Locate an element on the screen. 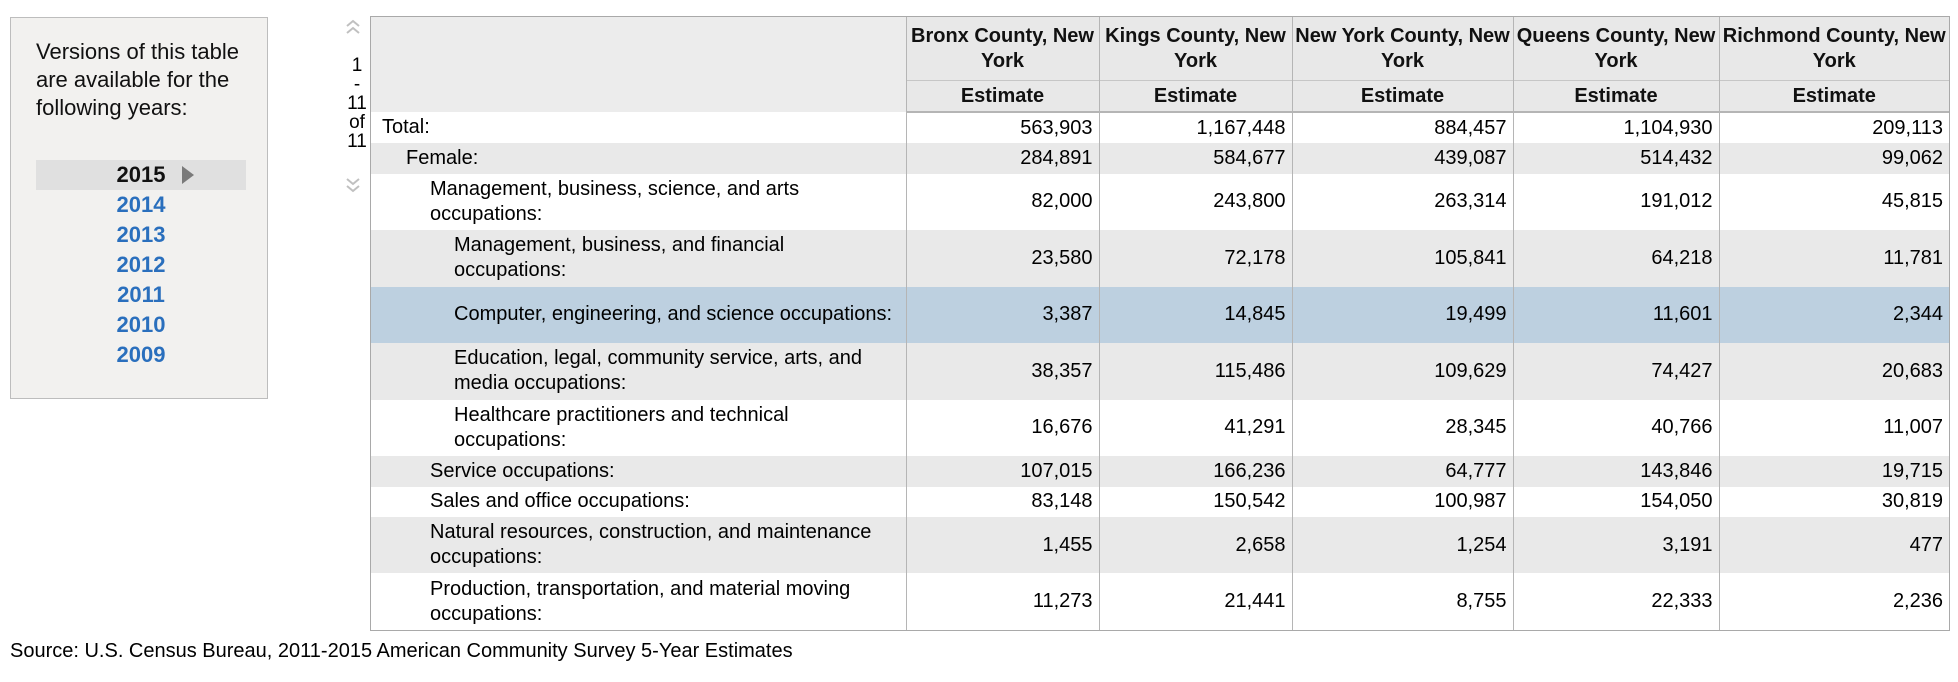  header-county: Richmond County, New York is located at coordinates (1834, 49).